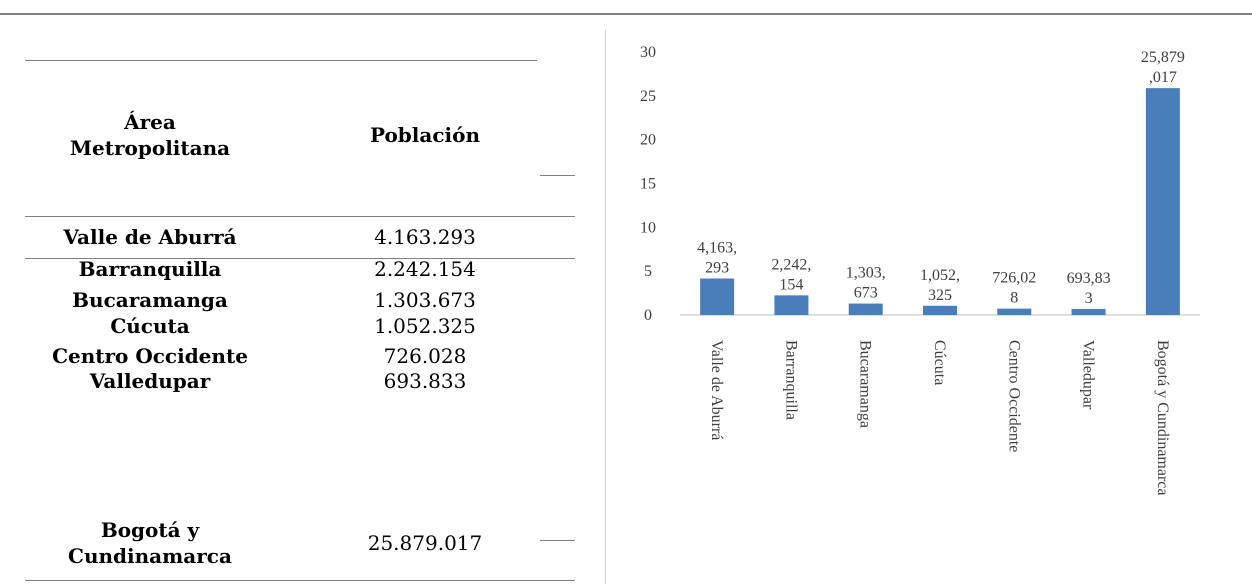 This screenshot has width=1252, height=584. What do you see at coordinates (150, 356) in the screenshot?
I see `area-cell: Centro Occidente` at bounding box center [150, 356].